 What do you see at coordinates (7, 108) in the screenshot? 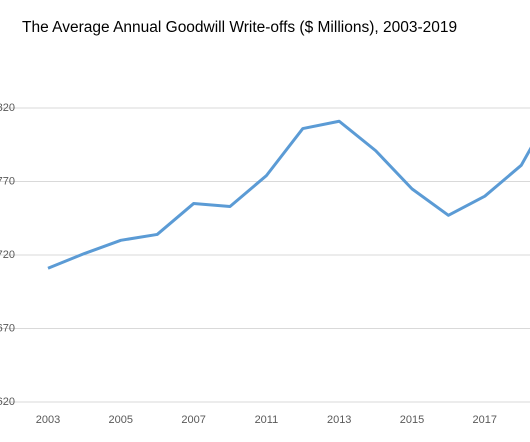
I see `y-tick-label: 820` at bounding box center [7, 108].